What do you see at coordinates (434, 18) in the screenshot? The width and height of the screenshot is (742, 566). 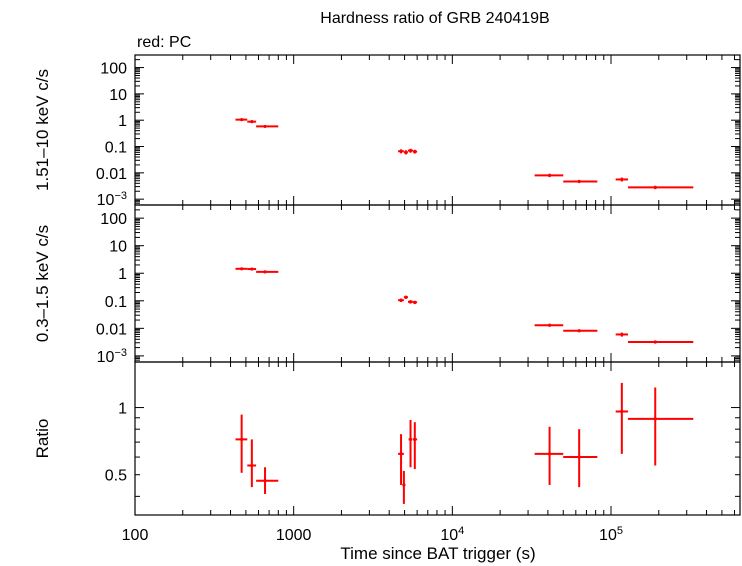 I see `chart-title: Hardness ratio of GRB 240419B` at bounding box center [434, 18].